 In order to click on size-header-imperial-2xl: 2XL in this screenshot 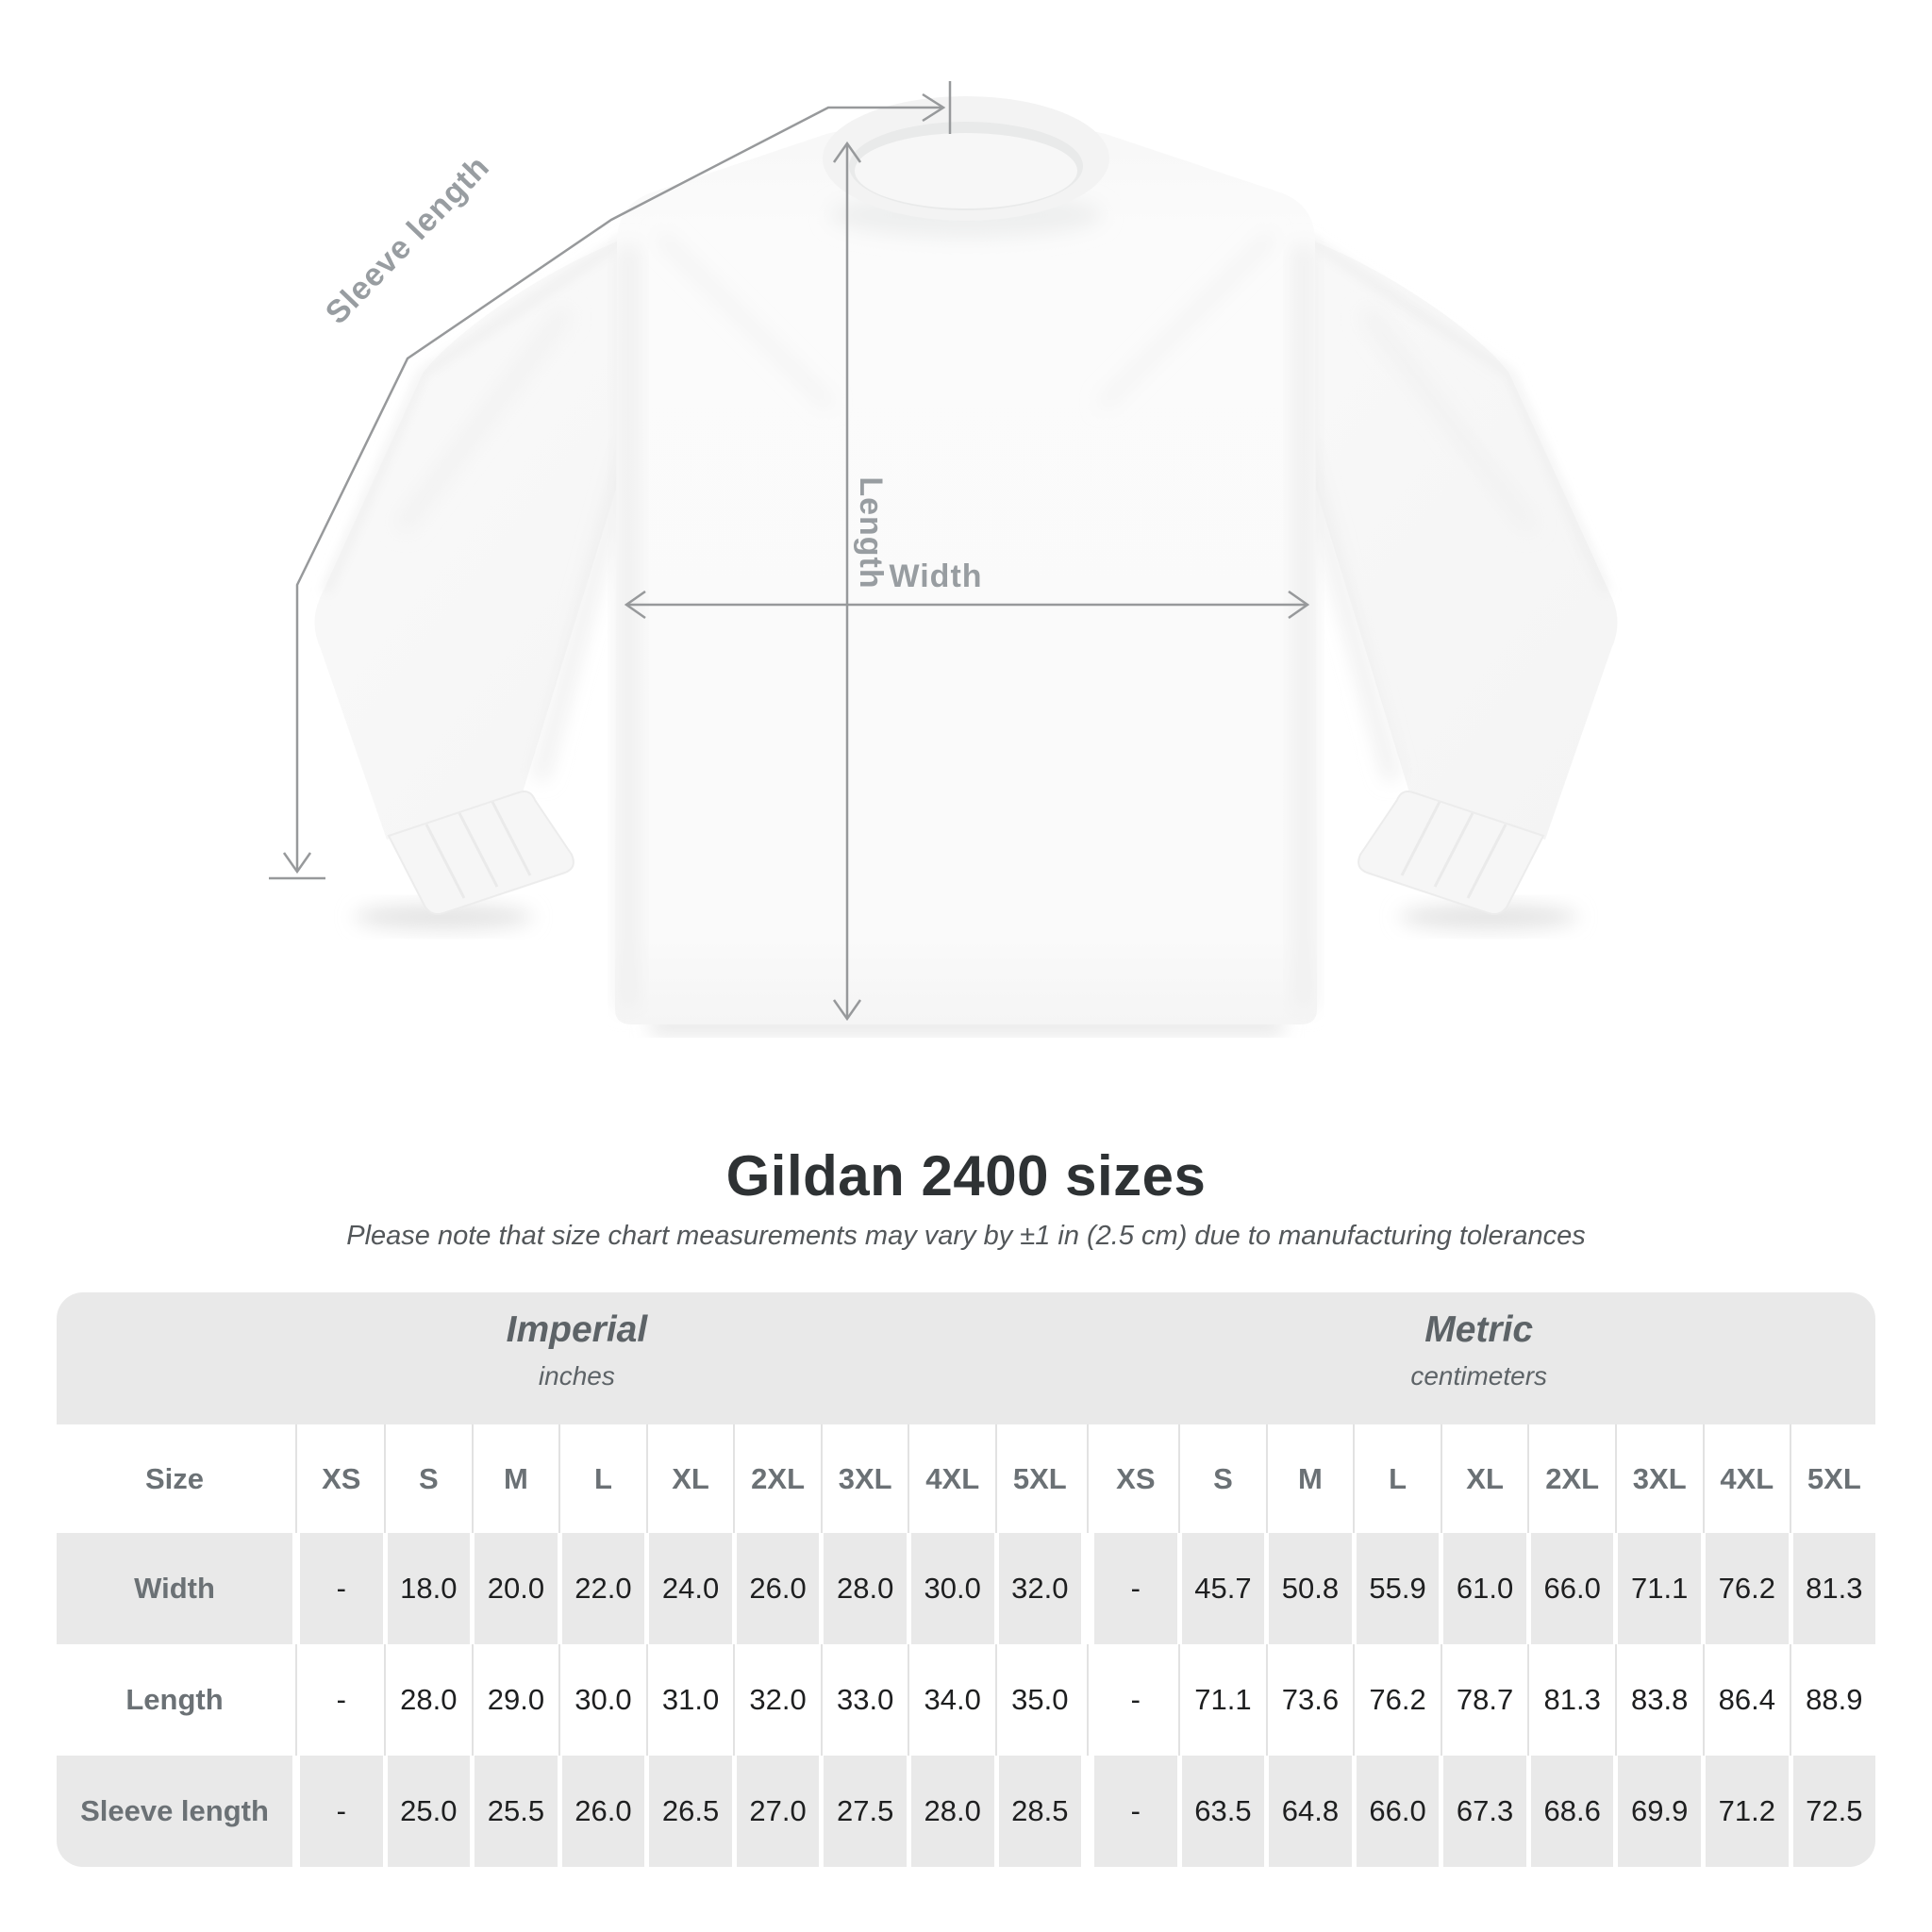, I will do `click(779, 1478)`.